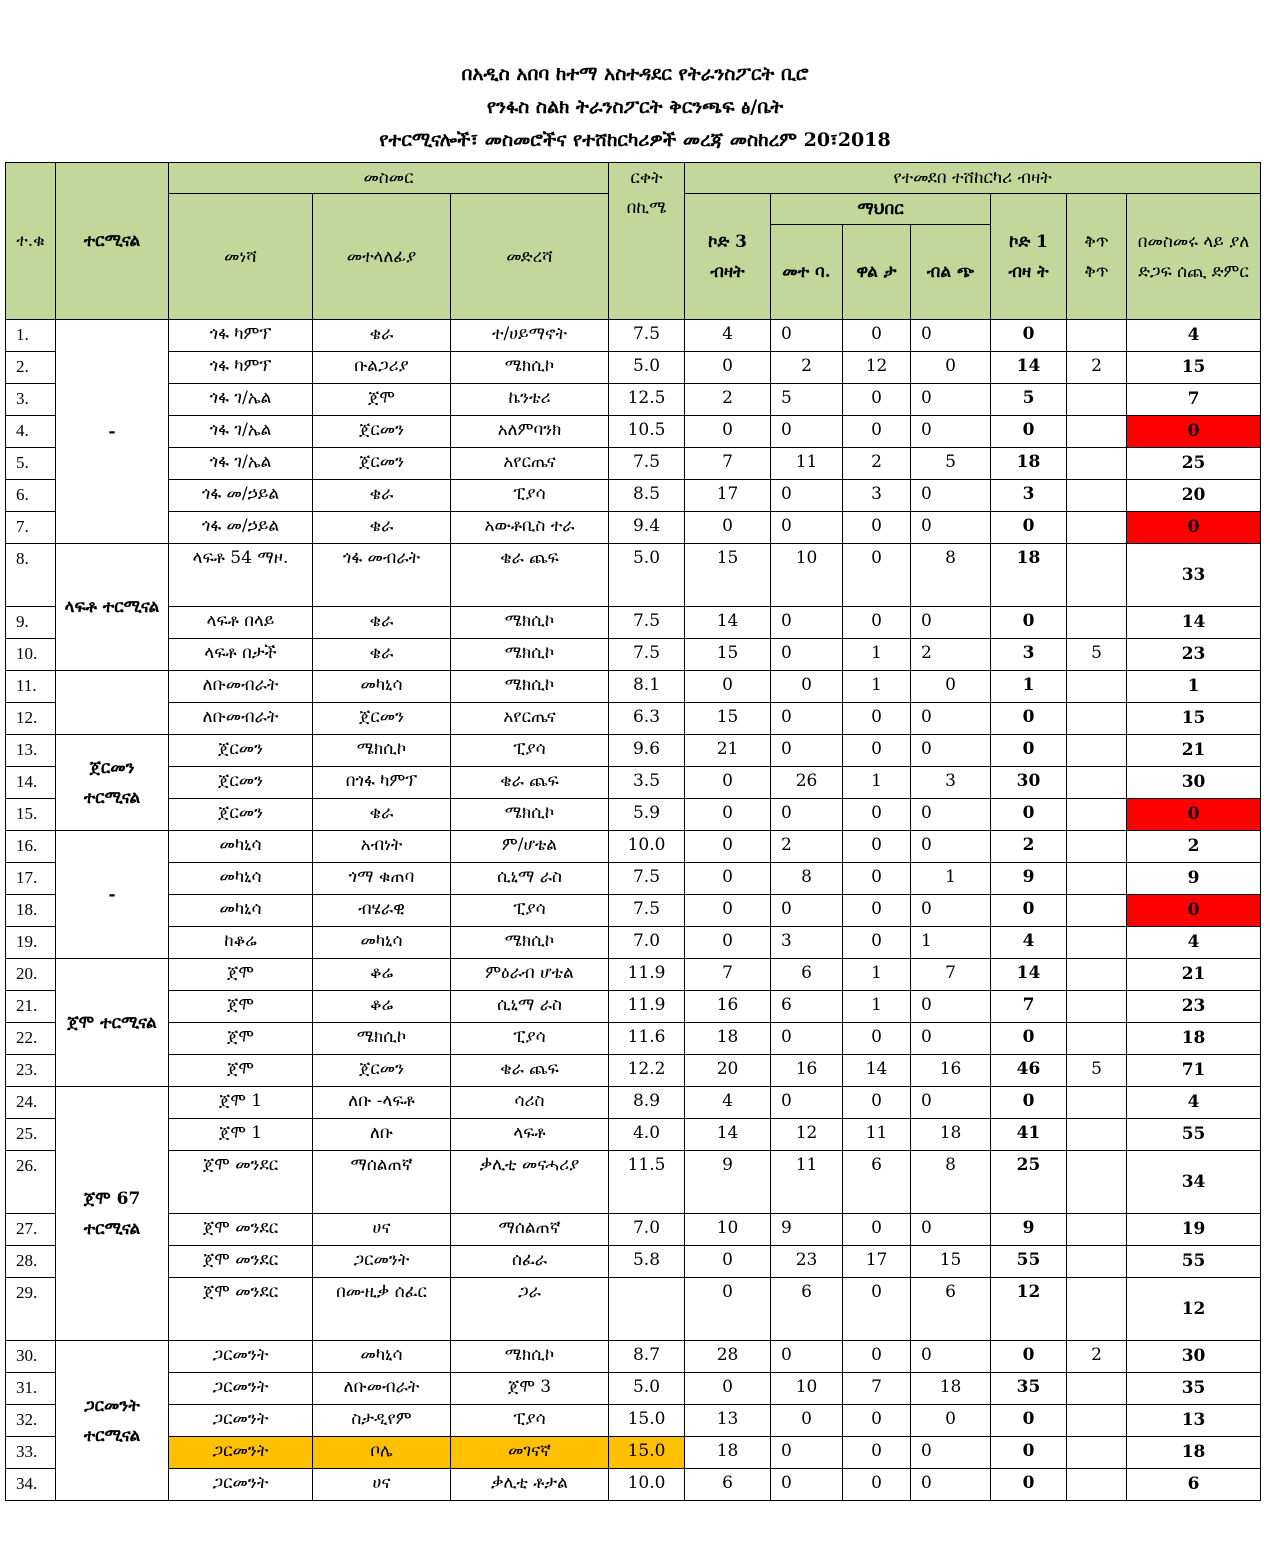 The width and height of the screenshot is (1270, 1548). What do you see at coordinates (1194, 431) in the screenshot?
I see `total-cell: 0` at bounding box center [1194, 431].